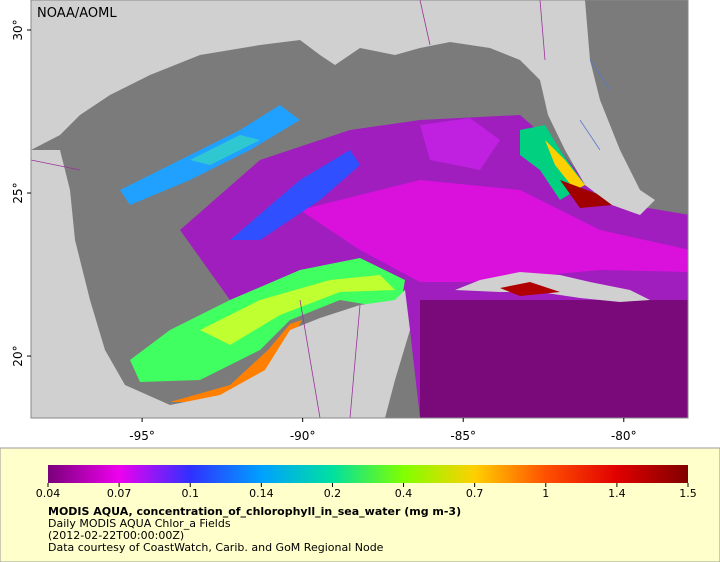 The image size is (720, 562). I want to click on colorbar-label: 0.14, so click(261, 493).